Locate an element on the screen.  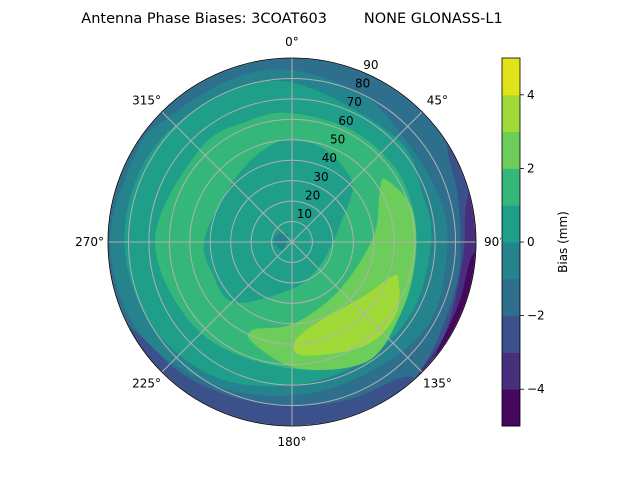
r-tick-label: 40 is located at coordinates (329, 158).